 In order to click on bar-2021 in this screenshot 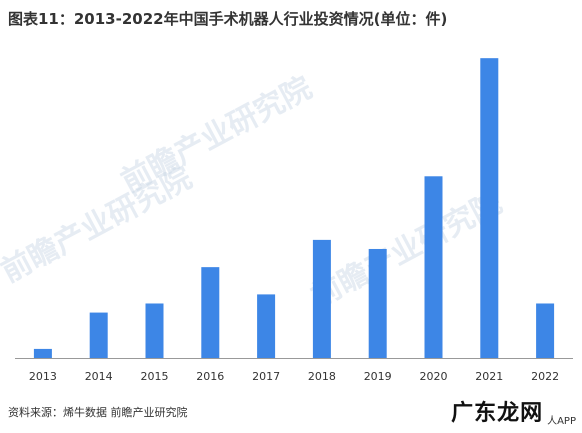, I will do `click(489, 208)`.